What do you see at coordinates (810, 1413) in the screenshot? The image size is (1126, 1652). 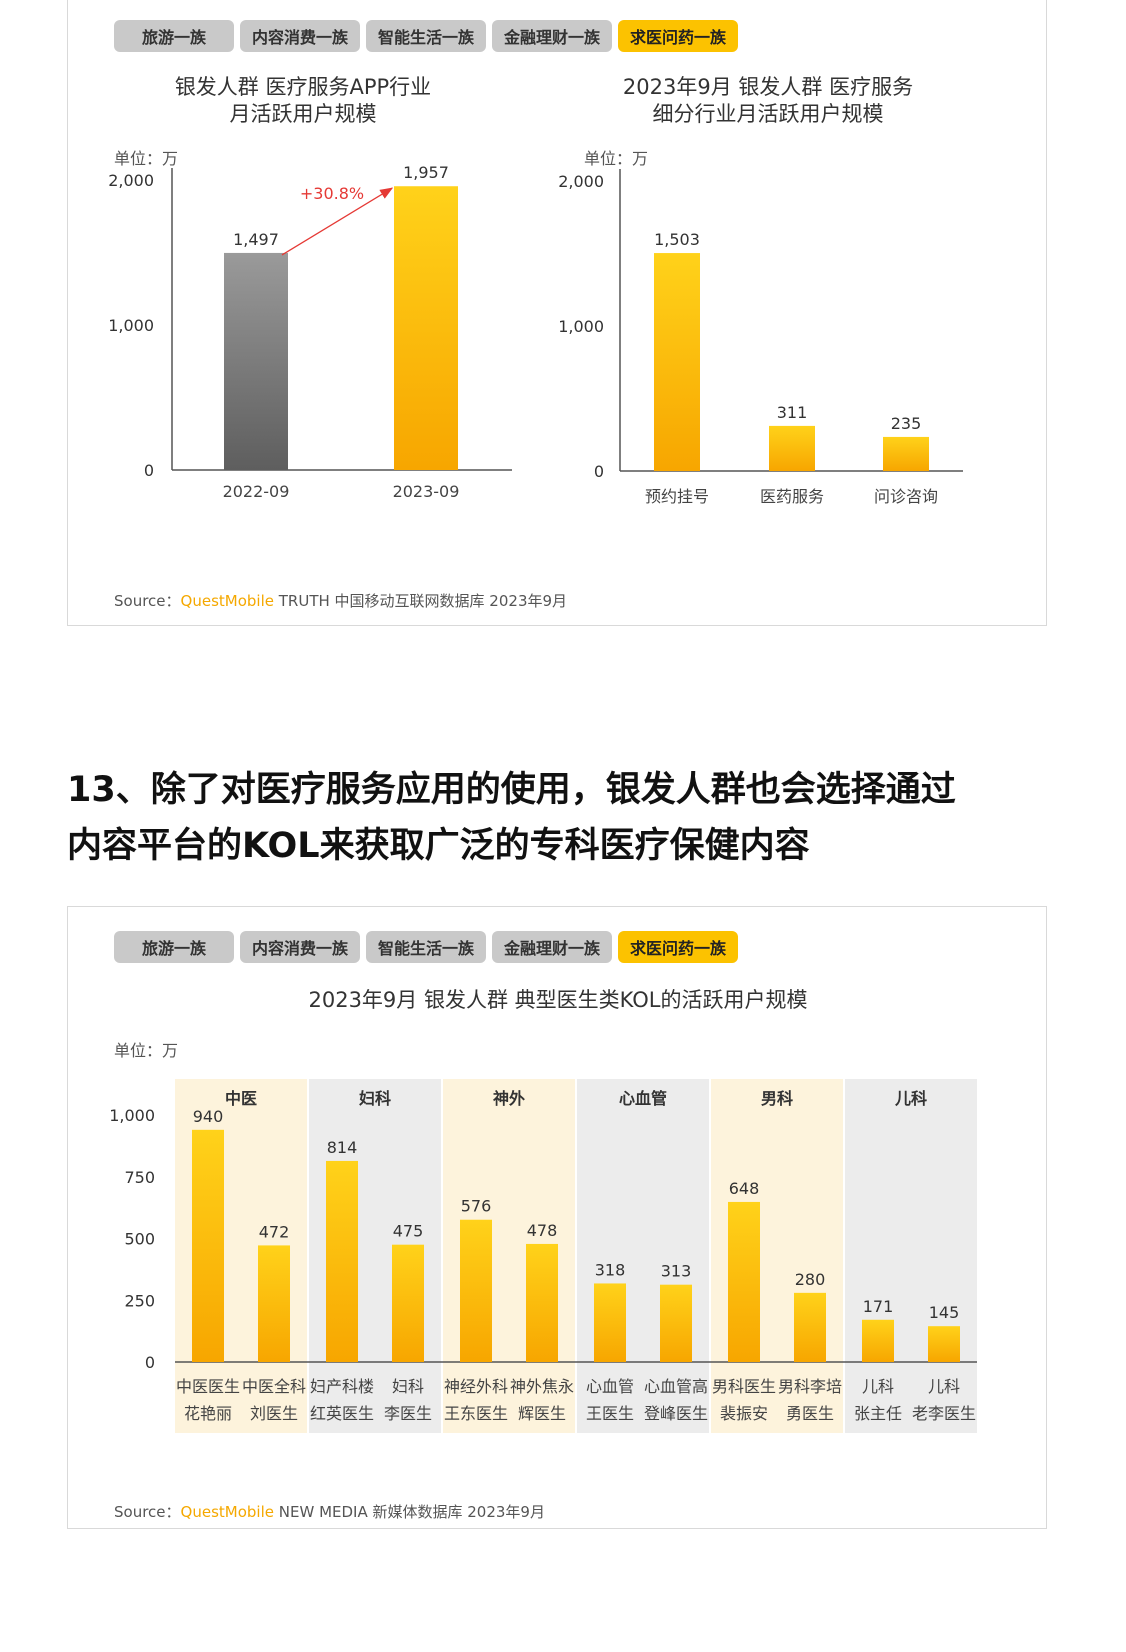 I see `chart3-x-tick-line2: 勇医生` at bounding box center [810, 1413].